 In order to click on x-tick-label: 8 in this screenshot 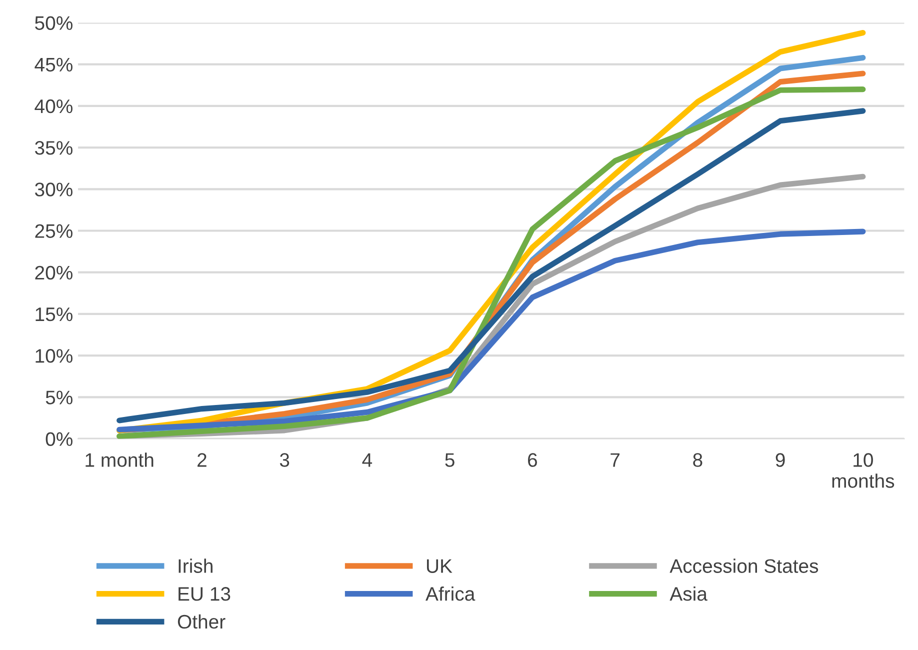, I will do `click(697, 460)`.